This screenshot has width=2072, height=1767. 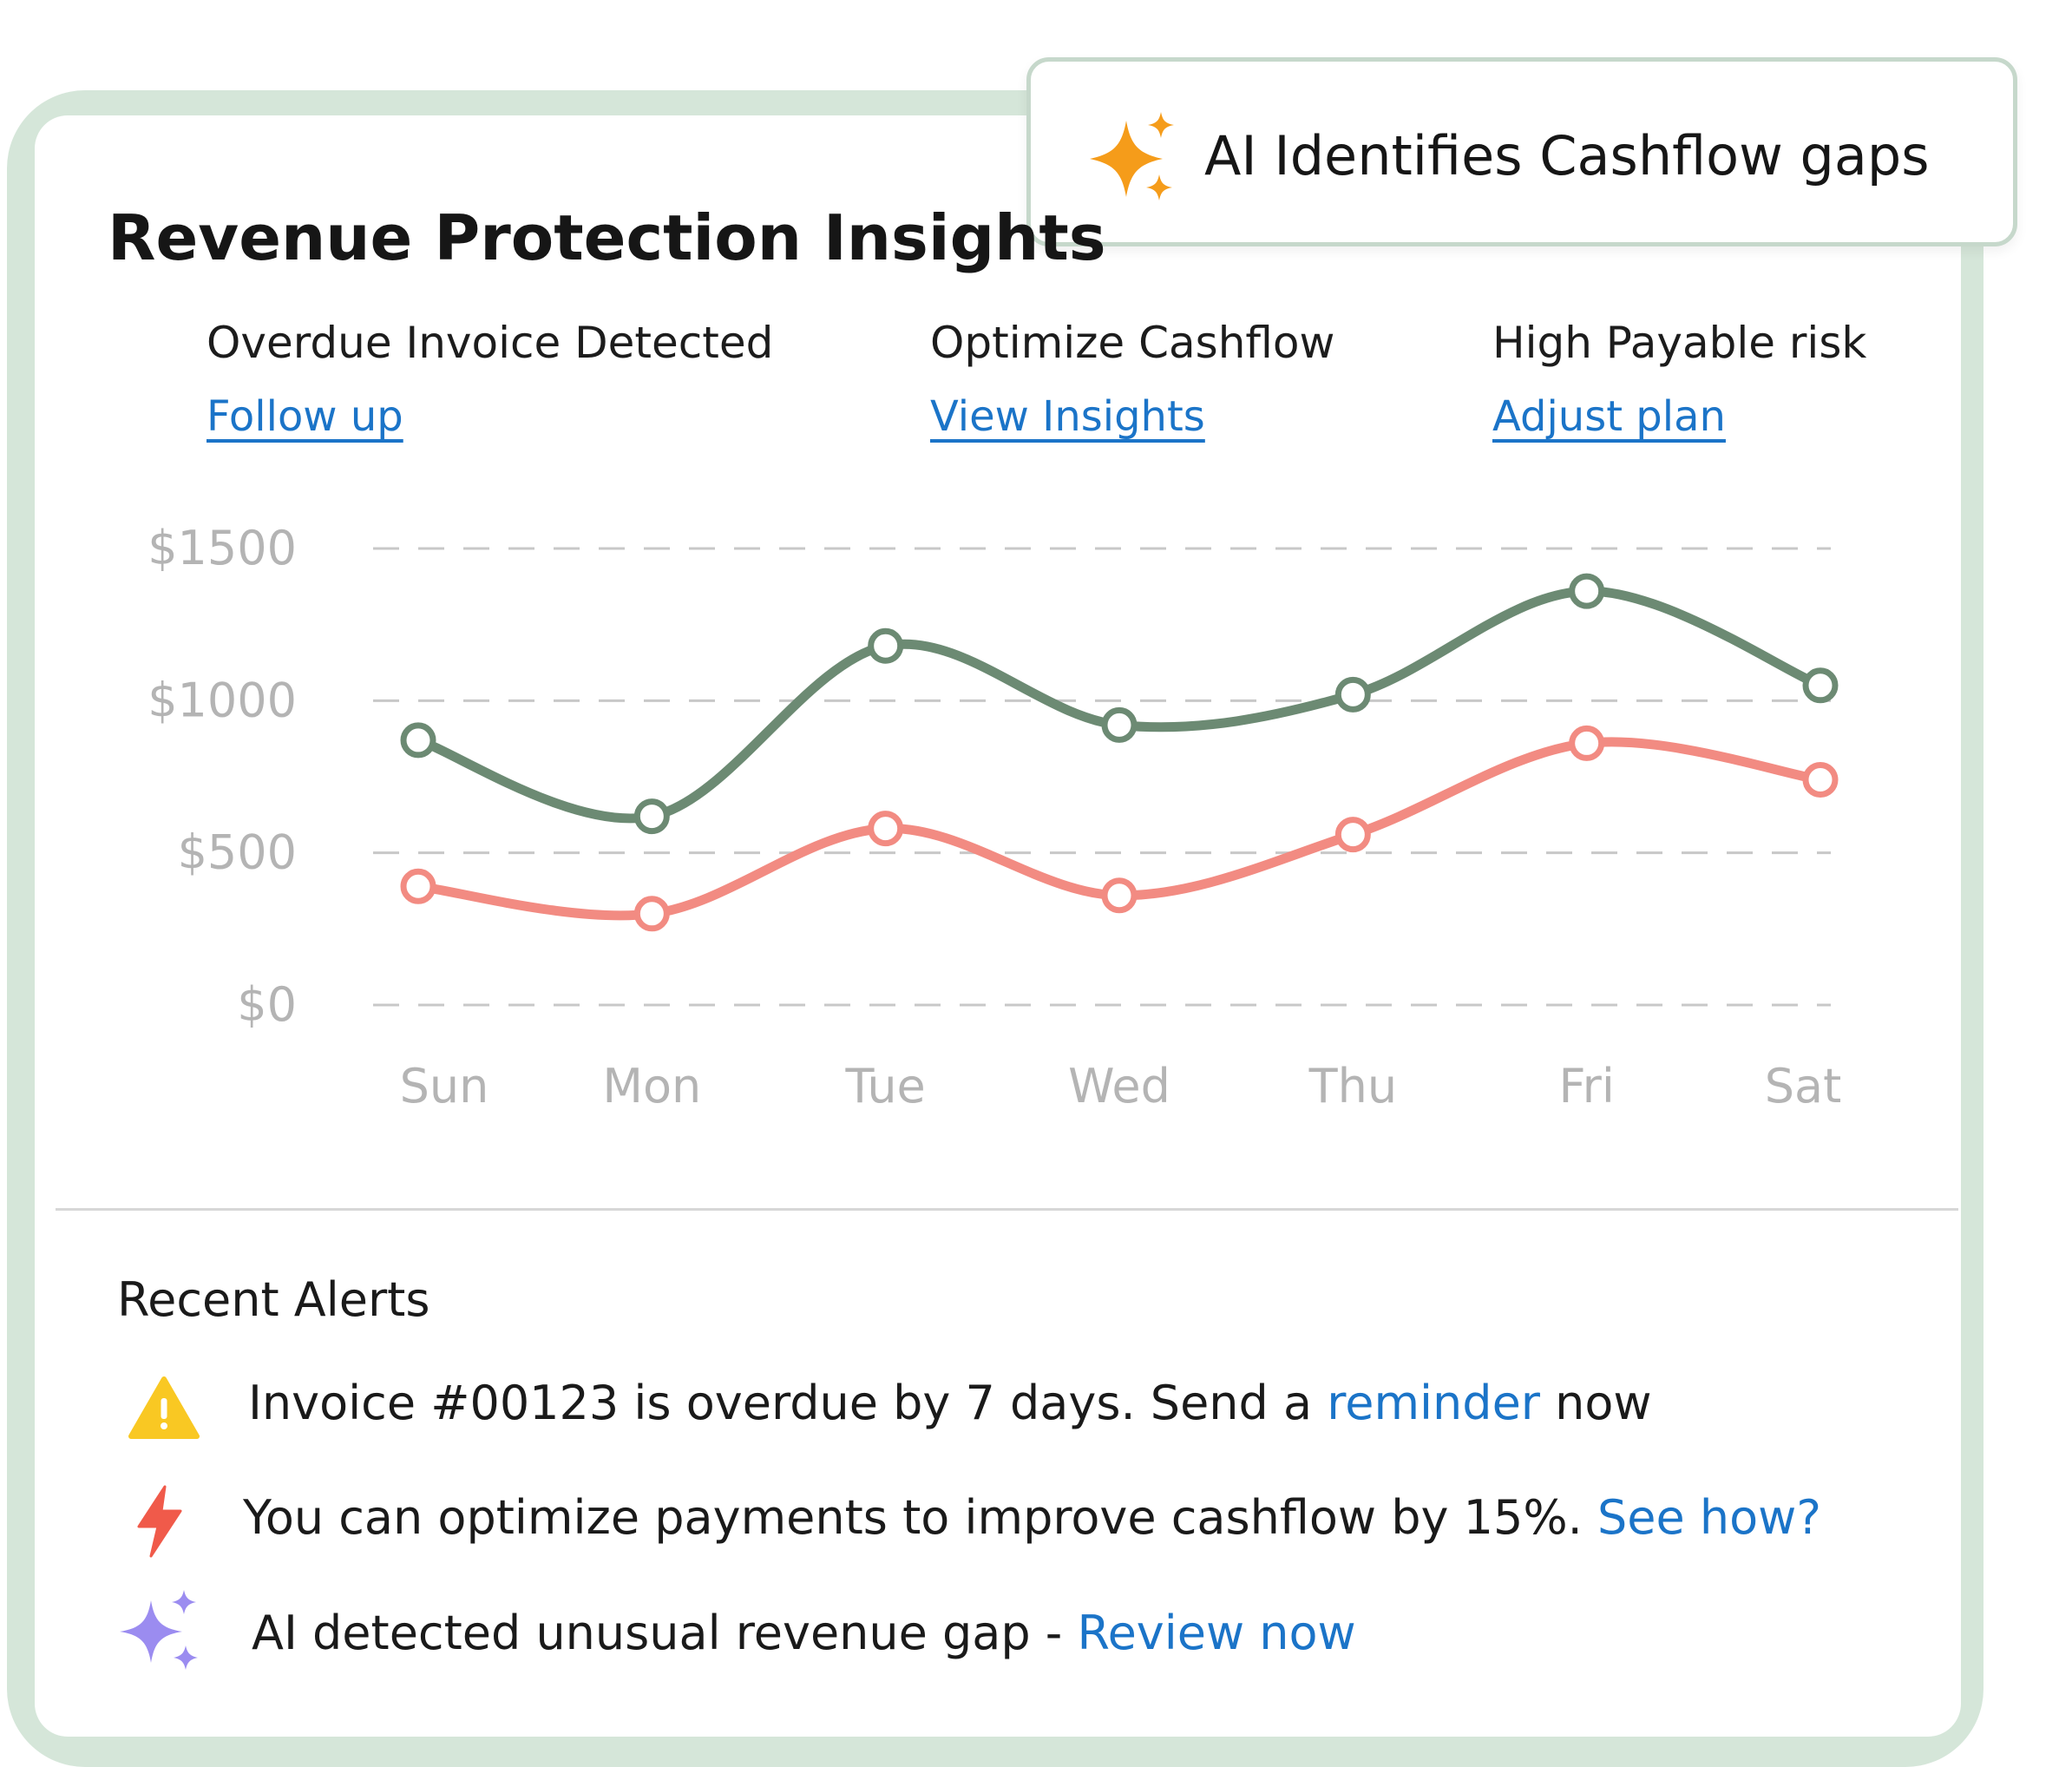 I want to click on lightning-icon, so click(x=159, y=1521).